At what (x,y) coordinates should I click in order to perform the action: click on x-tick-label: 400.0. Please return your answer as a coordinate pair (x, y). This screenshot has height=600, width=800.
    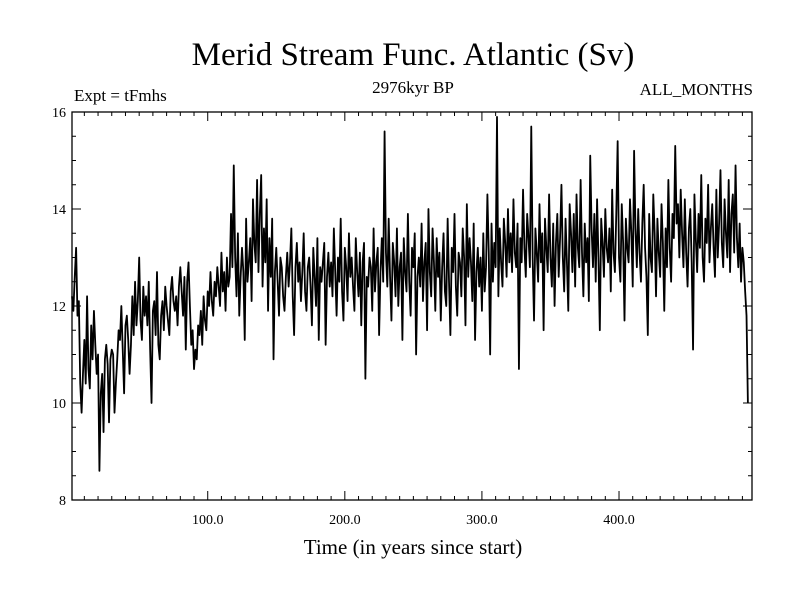
    Looking at the image, I should click on (619, 520).